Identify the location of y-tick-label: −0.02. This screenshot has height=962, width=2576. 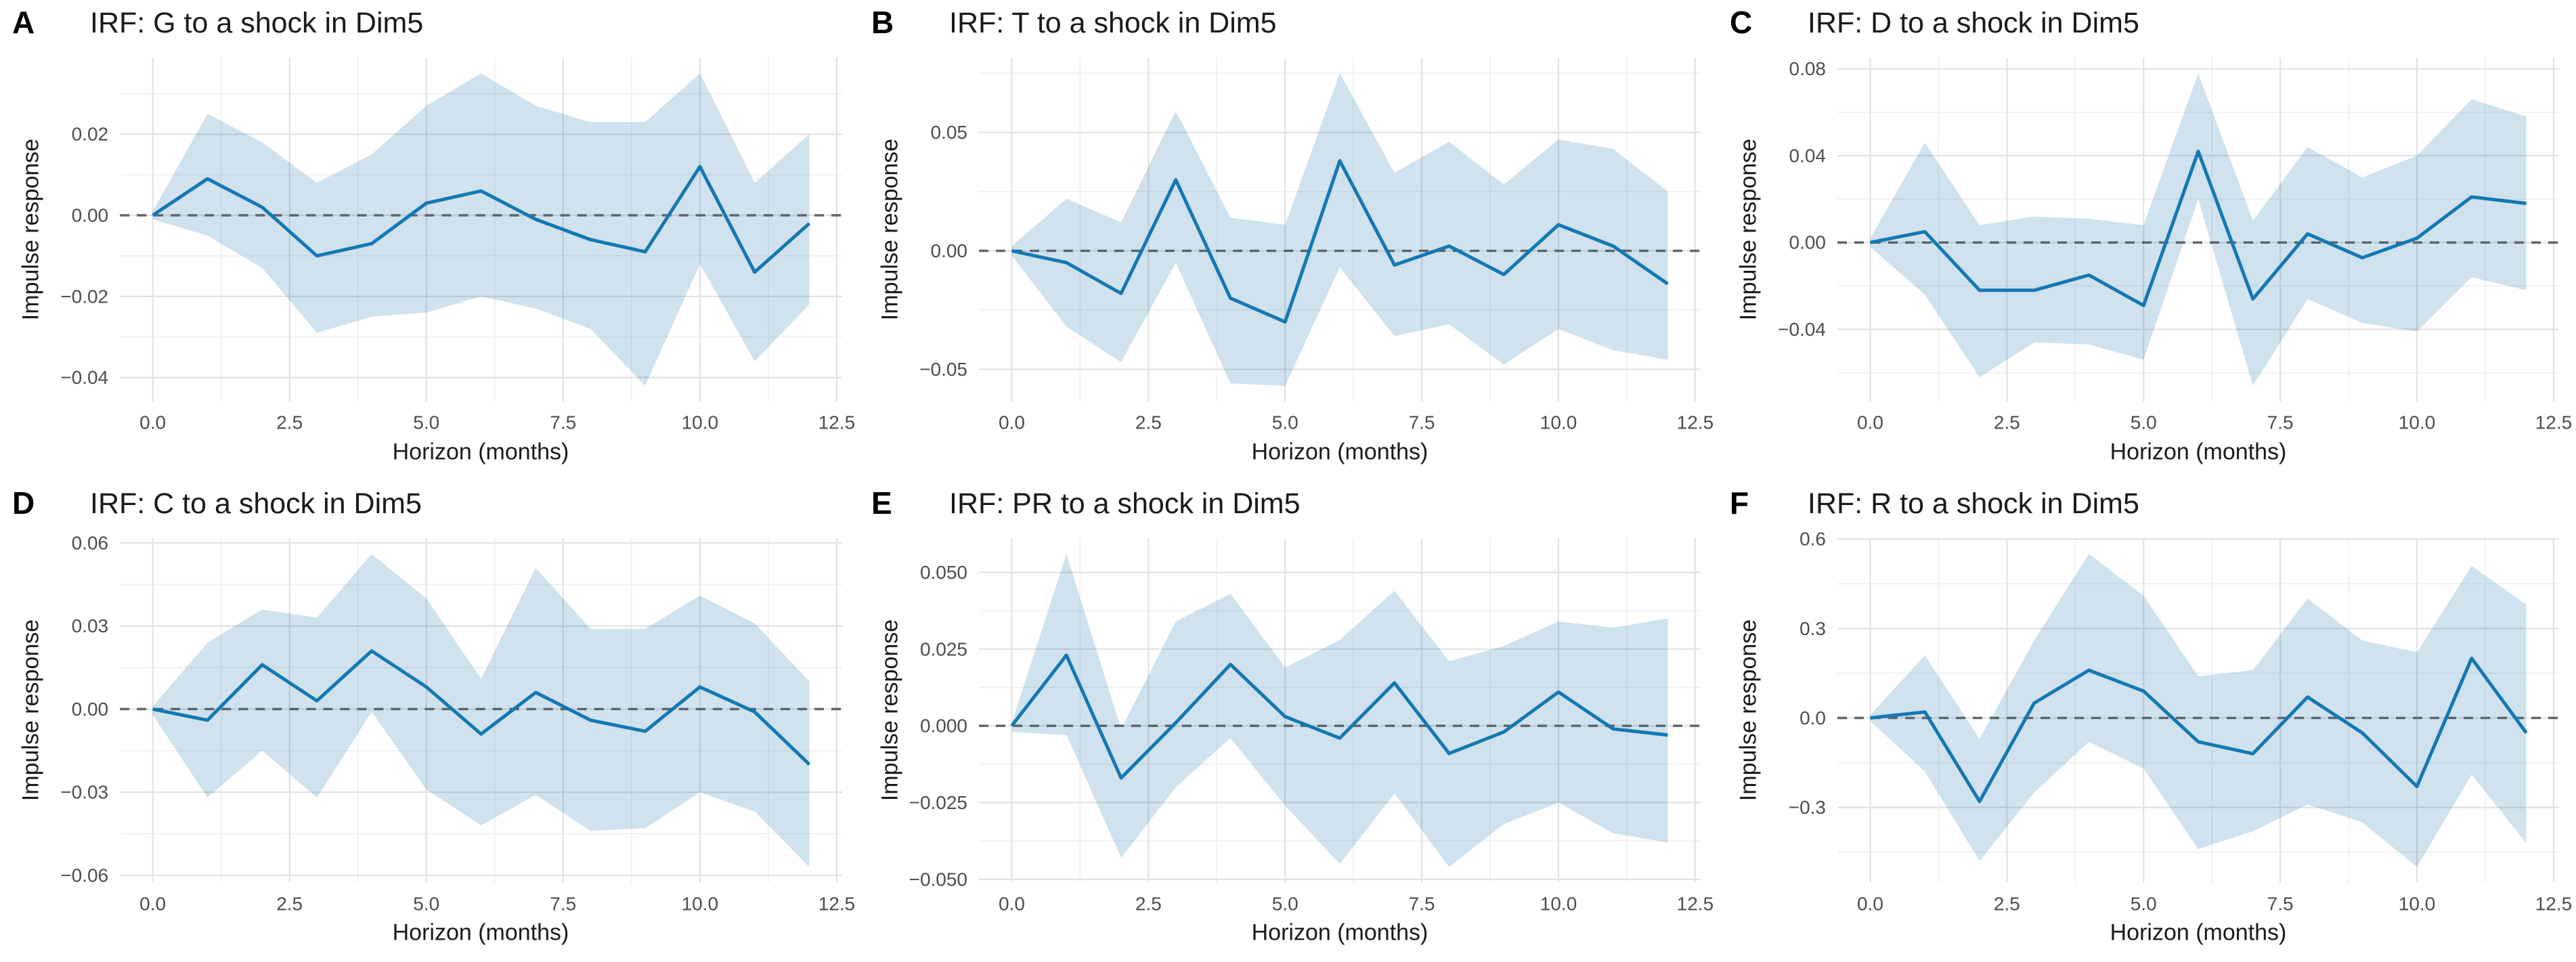
(84, 296).